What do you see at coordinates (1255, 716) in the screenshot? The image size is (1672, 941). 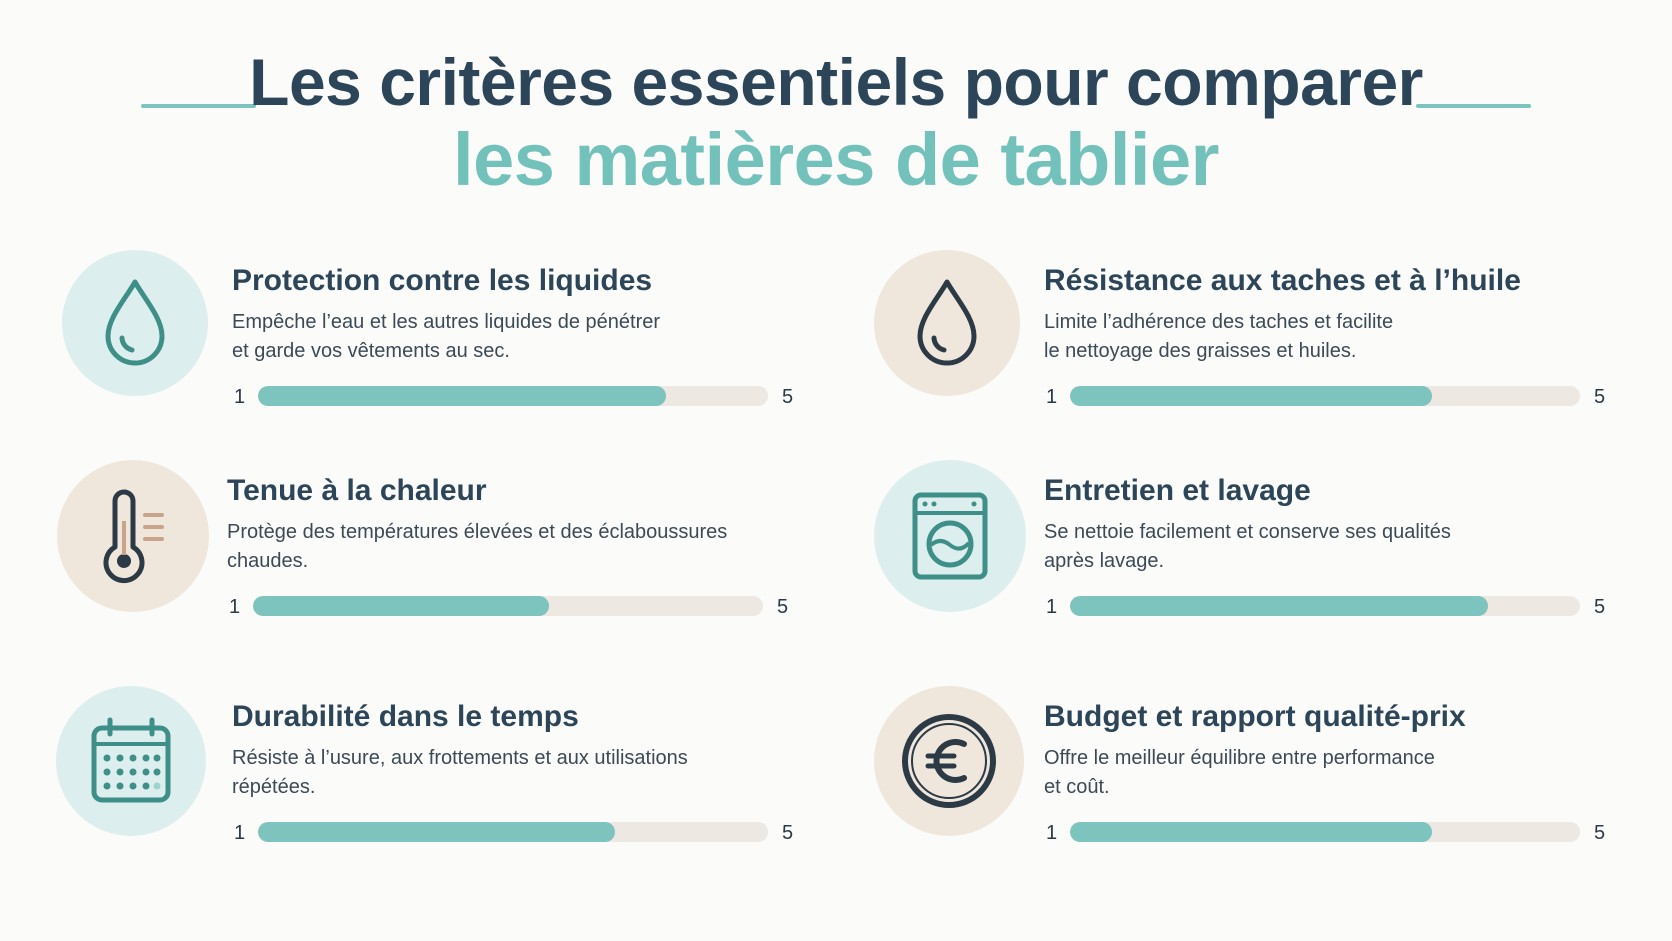 I see `criterion-title: Budget et rapport qualité-prix` at bounding box center [1255, 716].